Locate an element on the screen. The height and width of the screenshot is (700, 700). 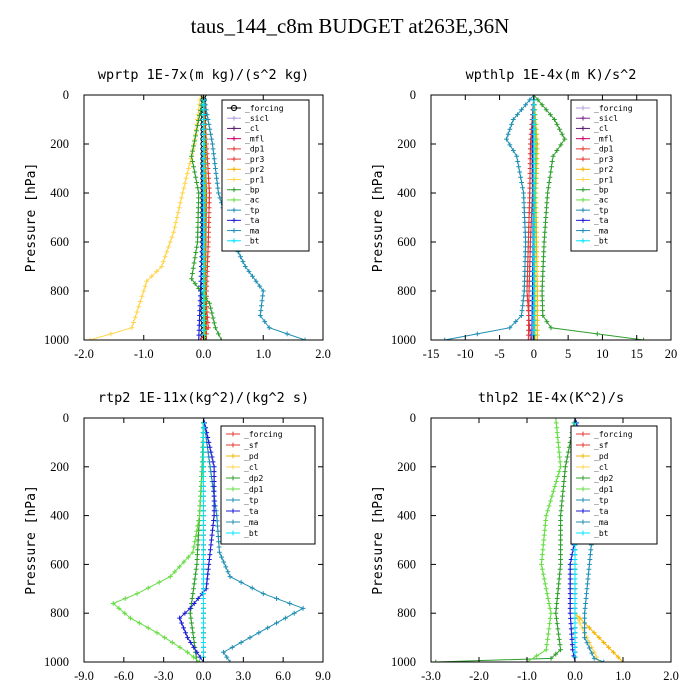
y-tick-label: 200 is located at coordinates (406, 467).